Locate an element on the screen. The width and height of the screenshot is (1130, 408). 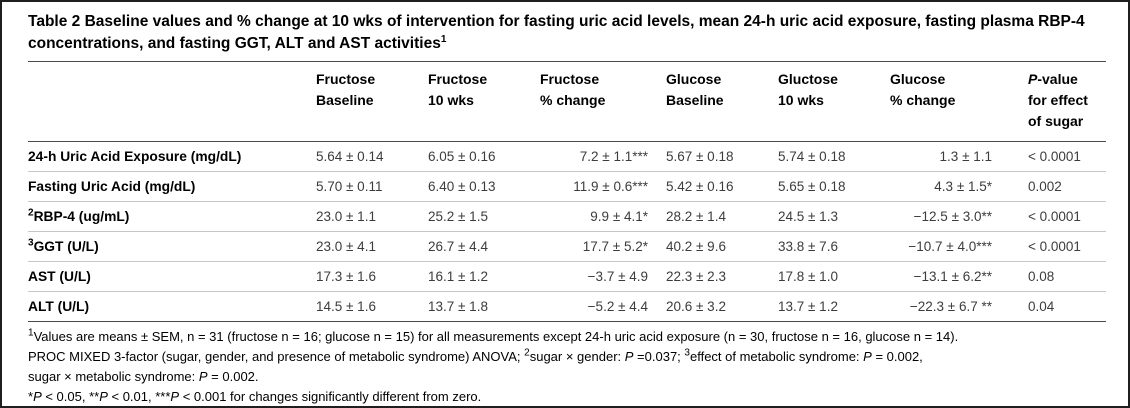
row-label-text: AST (U/L) is located at coordinates (59, 276).